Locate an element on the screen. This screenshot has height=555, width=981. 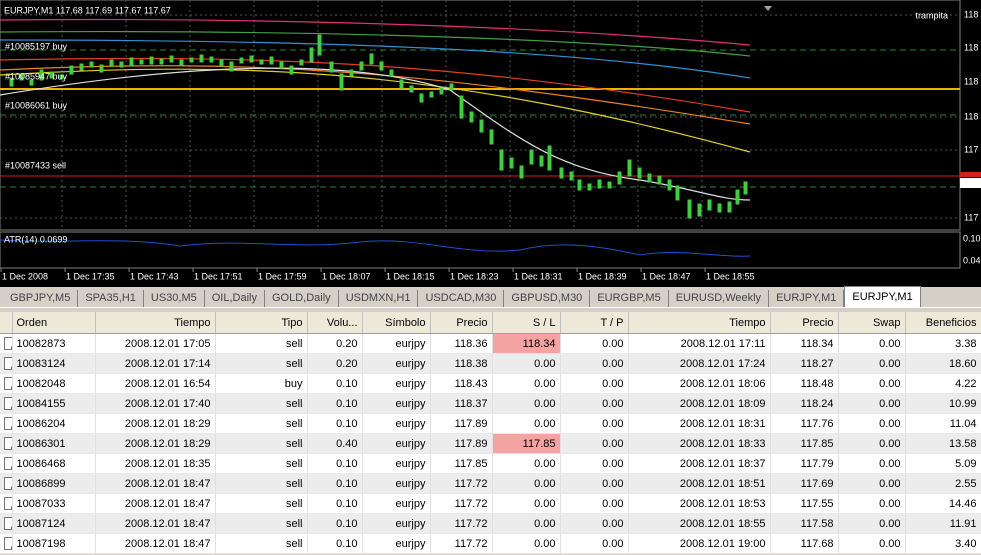
chart-tab: EURUSD,Weekly is located at coordinates (719, 298).